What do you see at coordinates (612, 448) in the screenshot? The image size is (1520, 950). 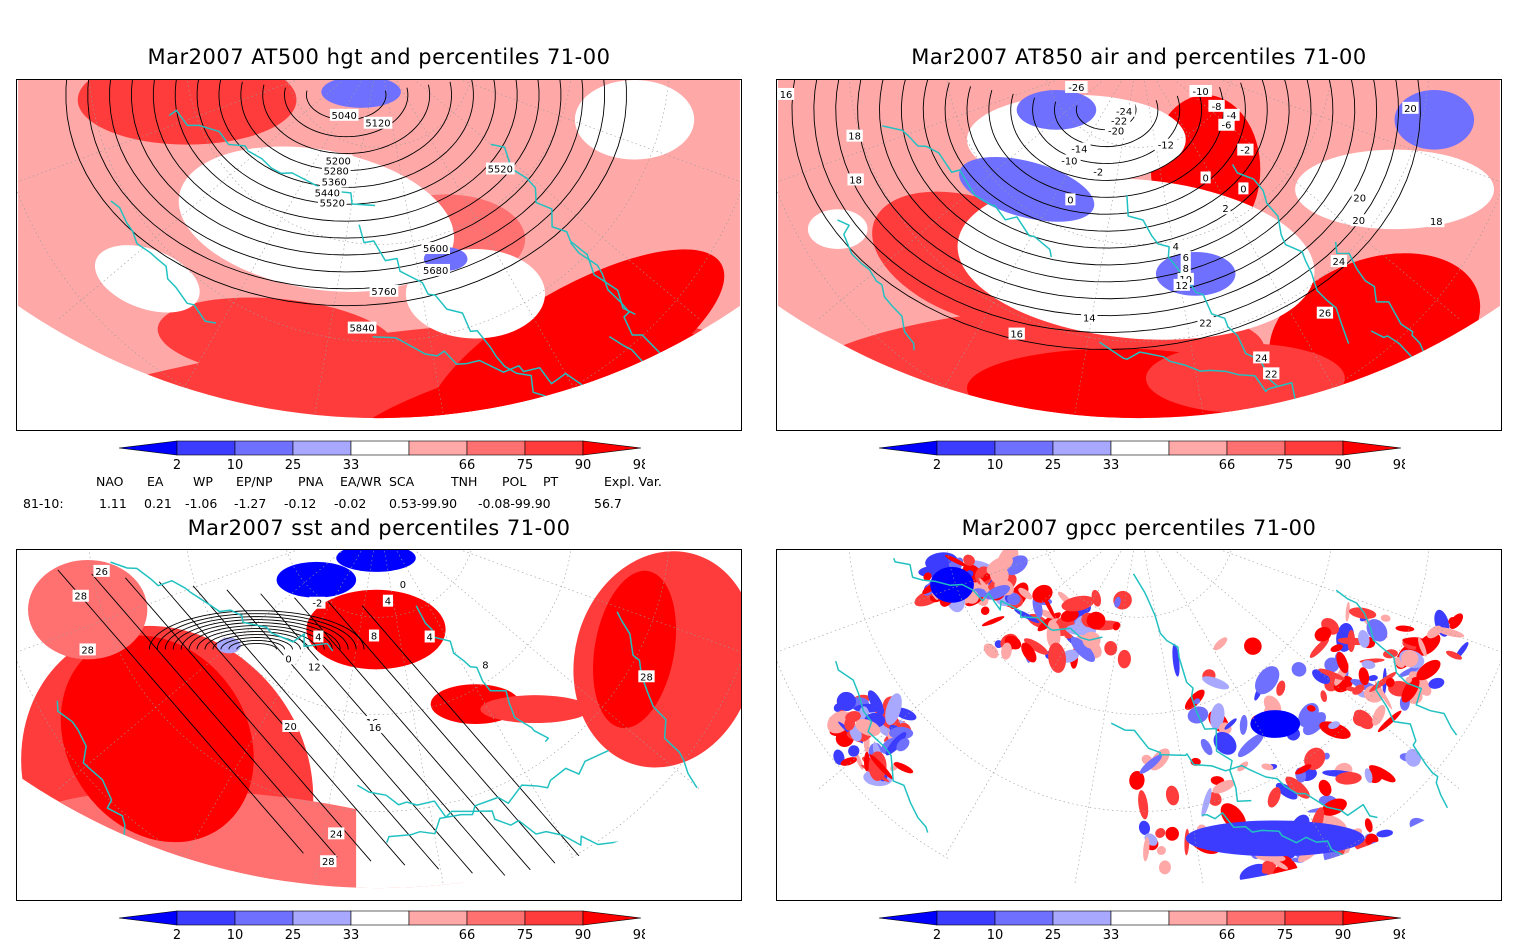 I see `colorbar-arrow-right` at bounding box center [612, 448].